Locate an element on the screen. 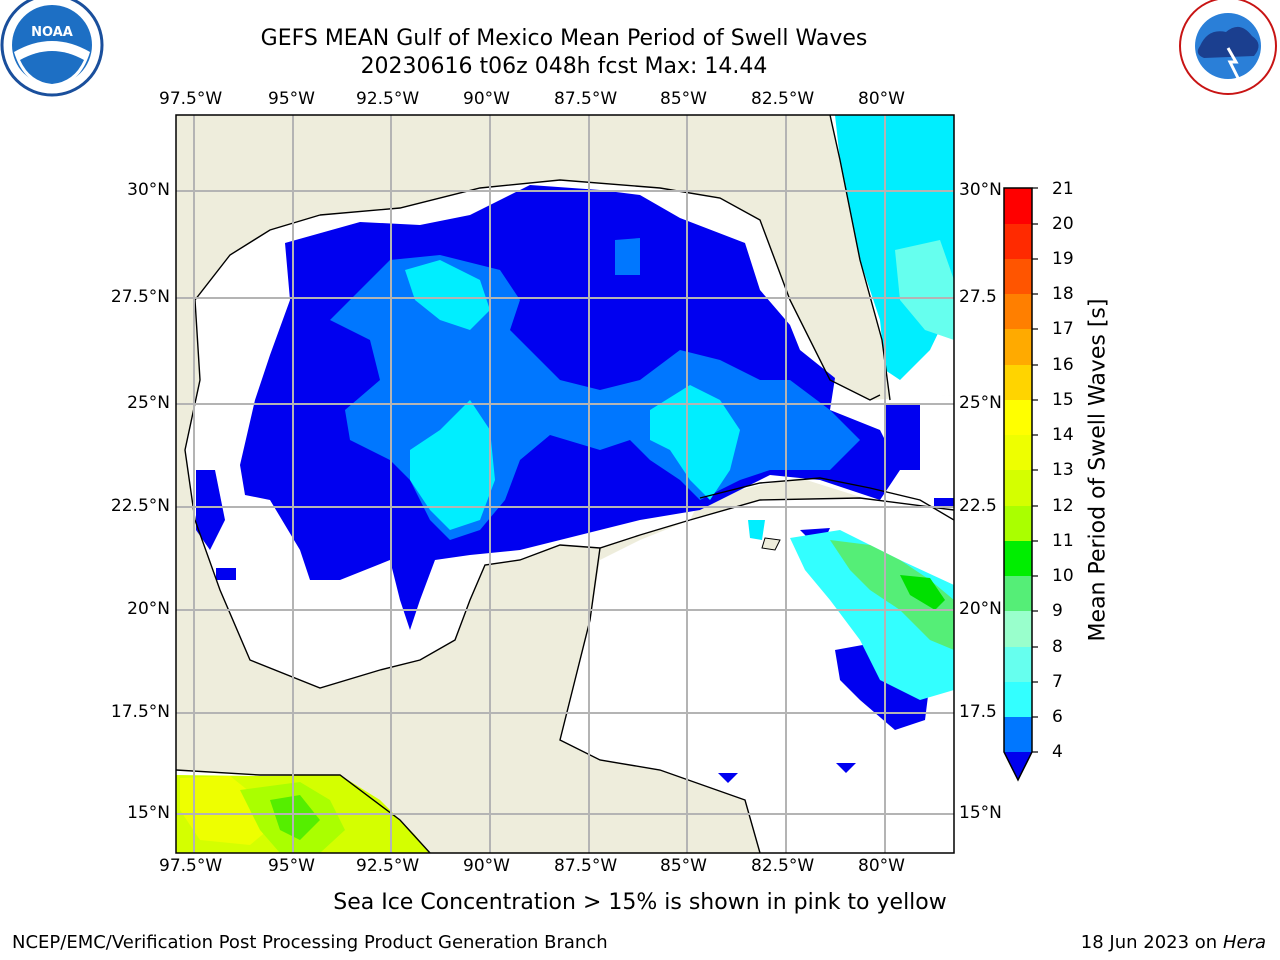  colorbar-tick-label: 19 is located at coordinates (1063, 259).